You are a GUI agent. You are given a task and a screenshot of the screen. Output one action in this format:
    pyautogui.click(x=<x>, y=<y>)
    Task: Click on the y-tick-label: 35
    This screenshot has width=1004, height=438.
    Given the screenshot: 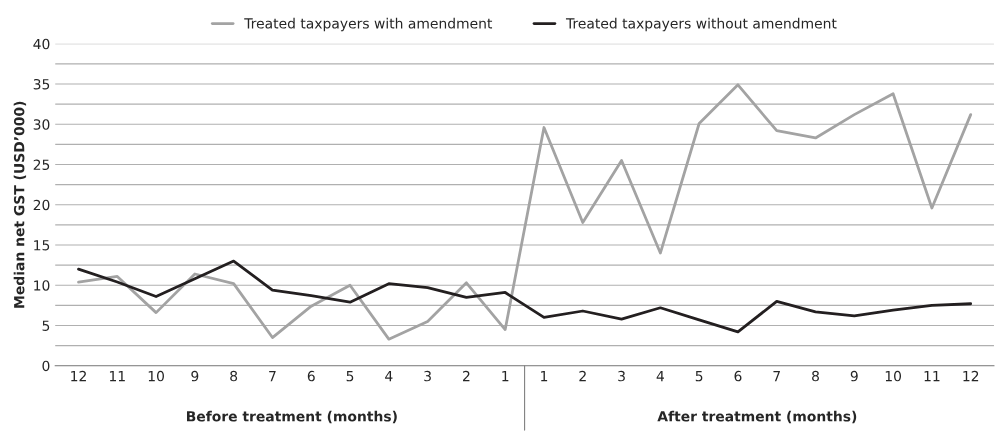 What is the action you would take?
    pyautogui.click(x=41, y=84)
    